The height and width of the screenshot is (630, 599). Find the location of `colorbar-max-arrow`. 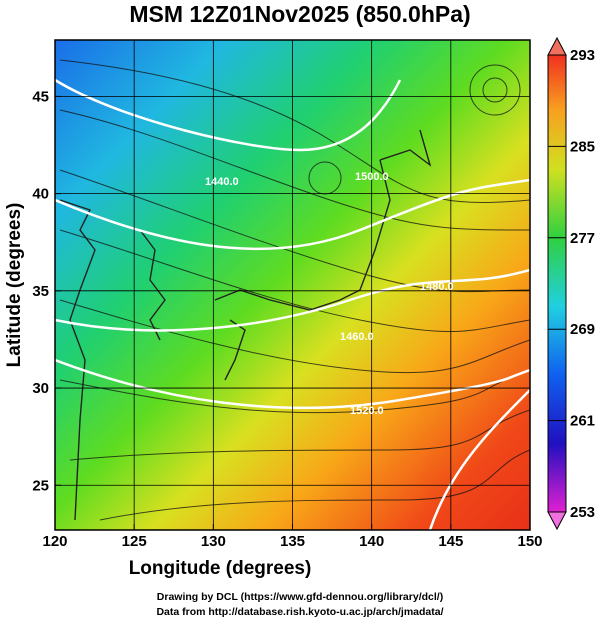

colorbar-max-arrow is located at coordinates (557, 46).